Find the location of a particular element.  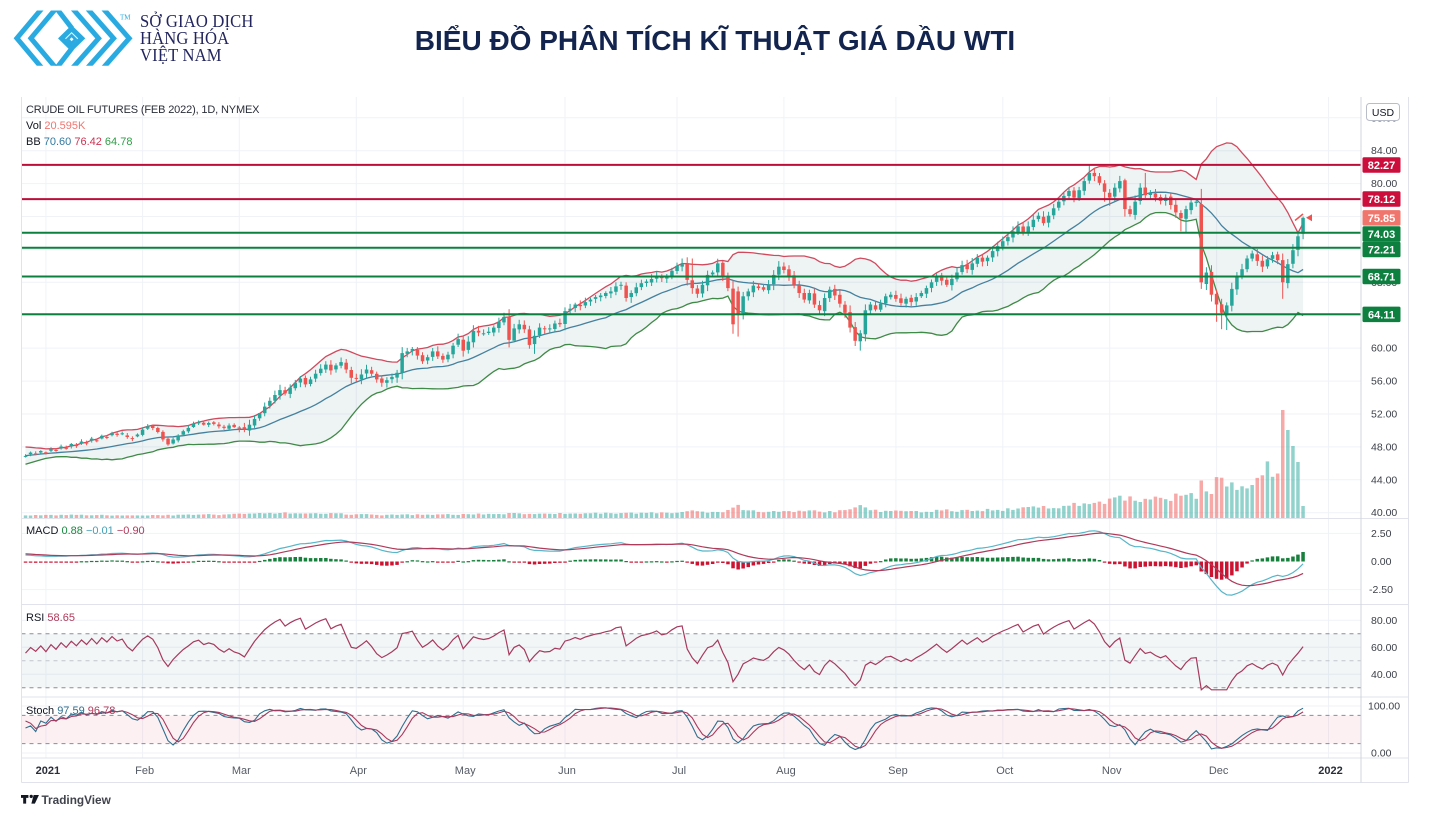

svg-text: TradingView is located at coordinates (77, 800).